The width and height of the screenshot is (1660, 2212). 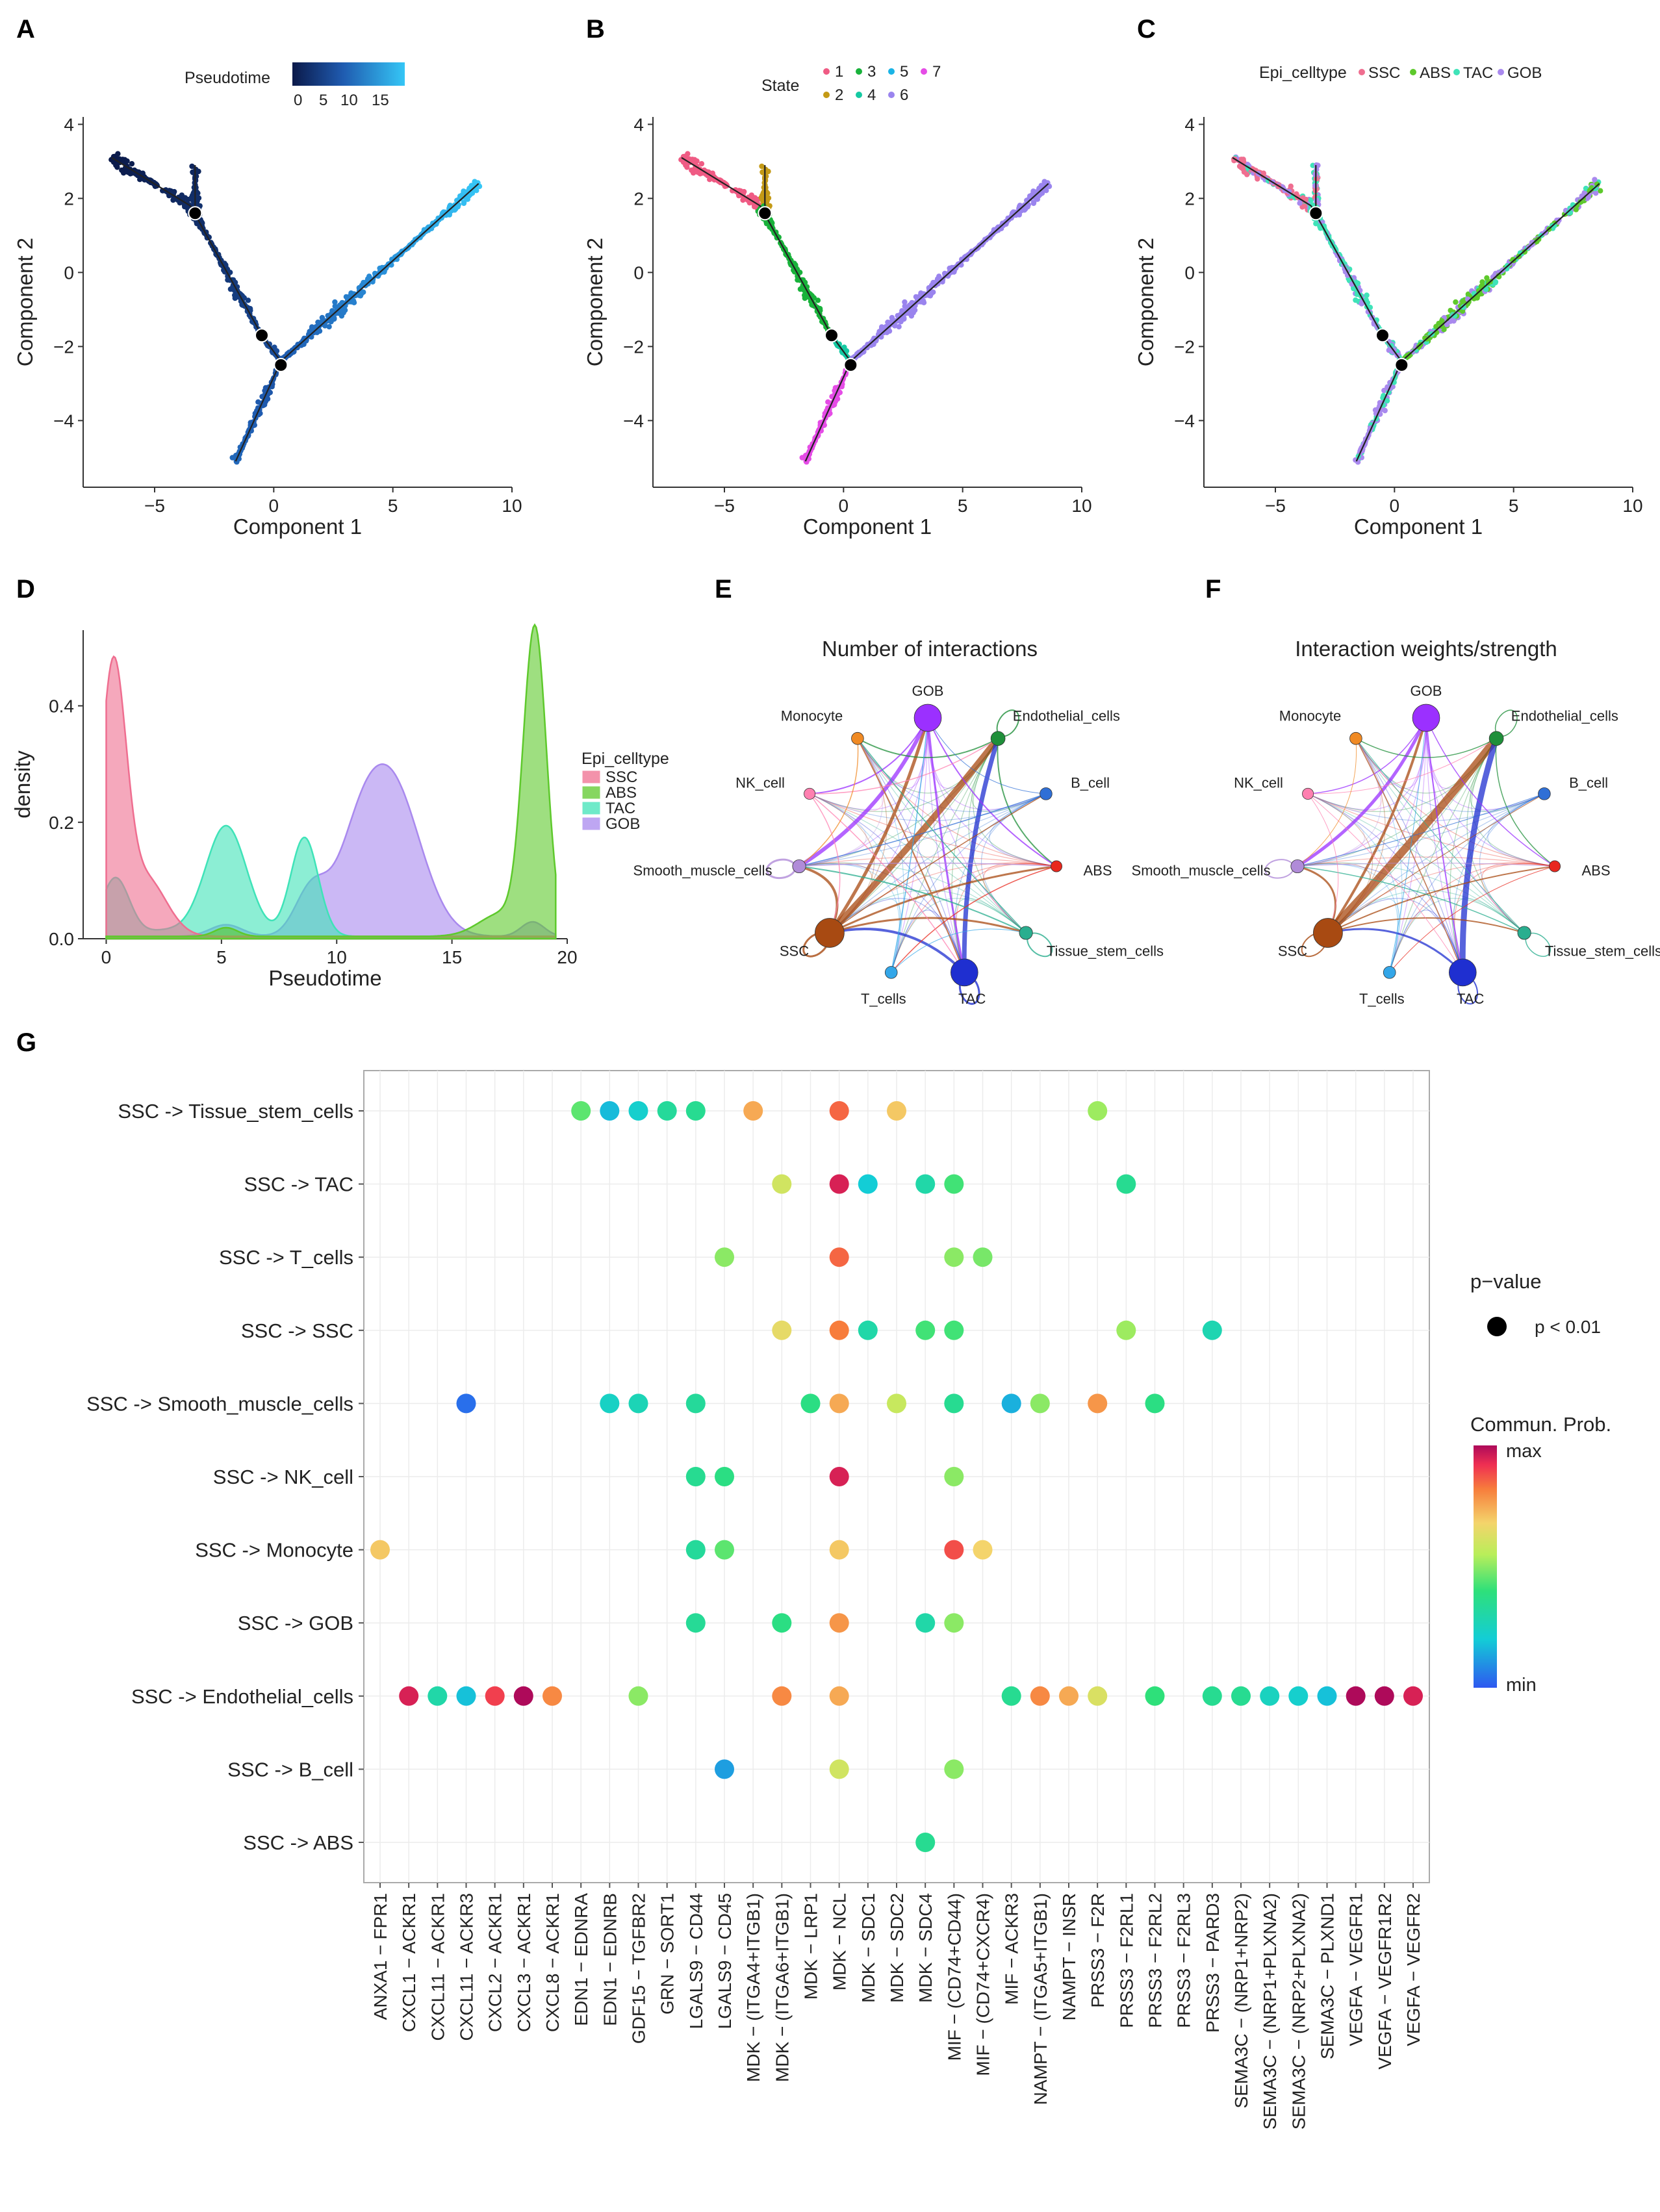 What do you see at coordinates (850, 364) in the screenshot?
I see `traj-branch-point` at bounding box center [850, 364].